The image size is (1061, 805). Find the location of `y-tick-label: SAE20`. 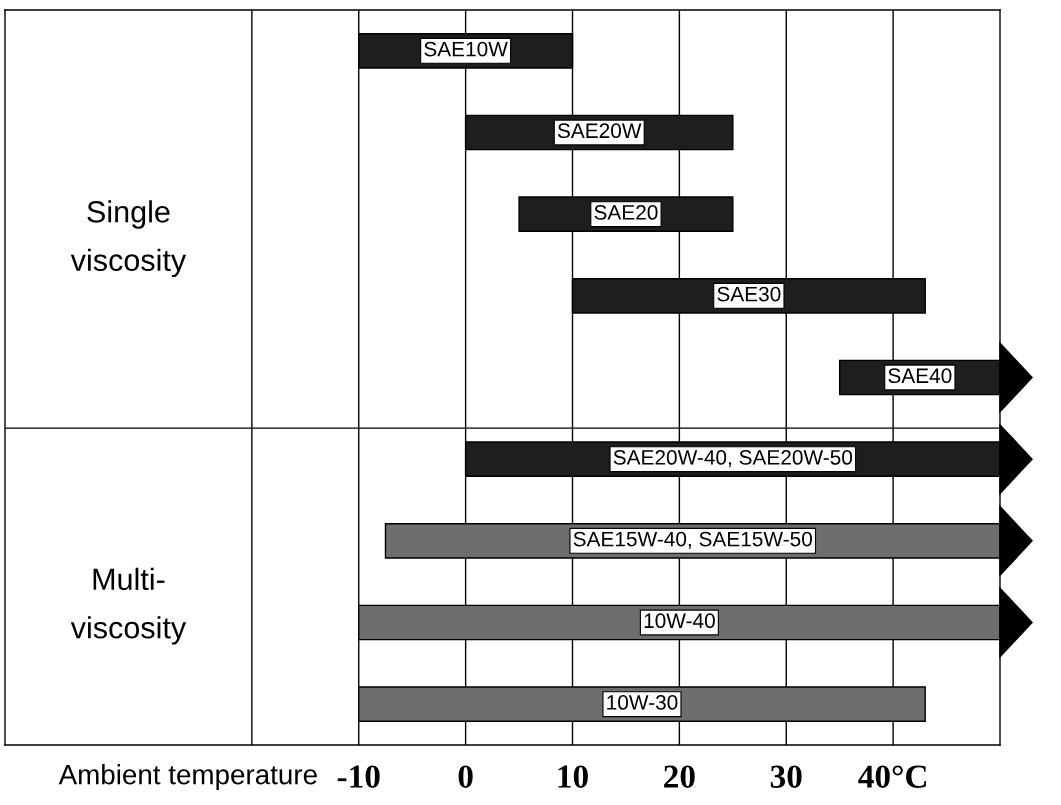

y-tick-label: SAE20 is located at coordinates (626, 212).